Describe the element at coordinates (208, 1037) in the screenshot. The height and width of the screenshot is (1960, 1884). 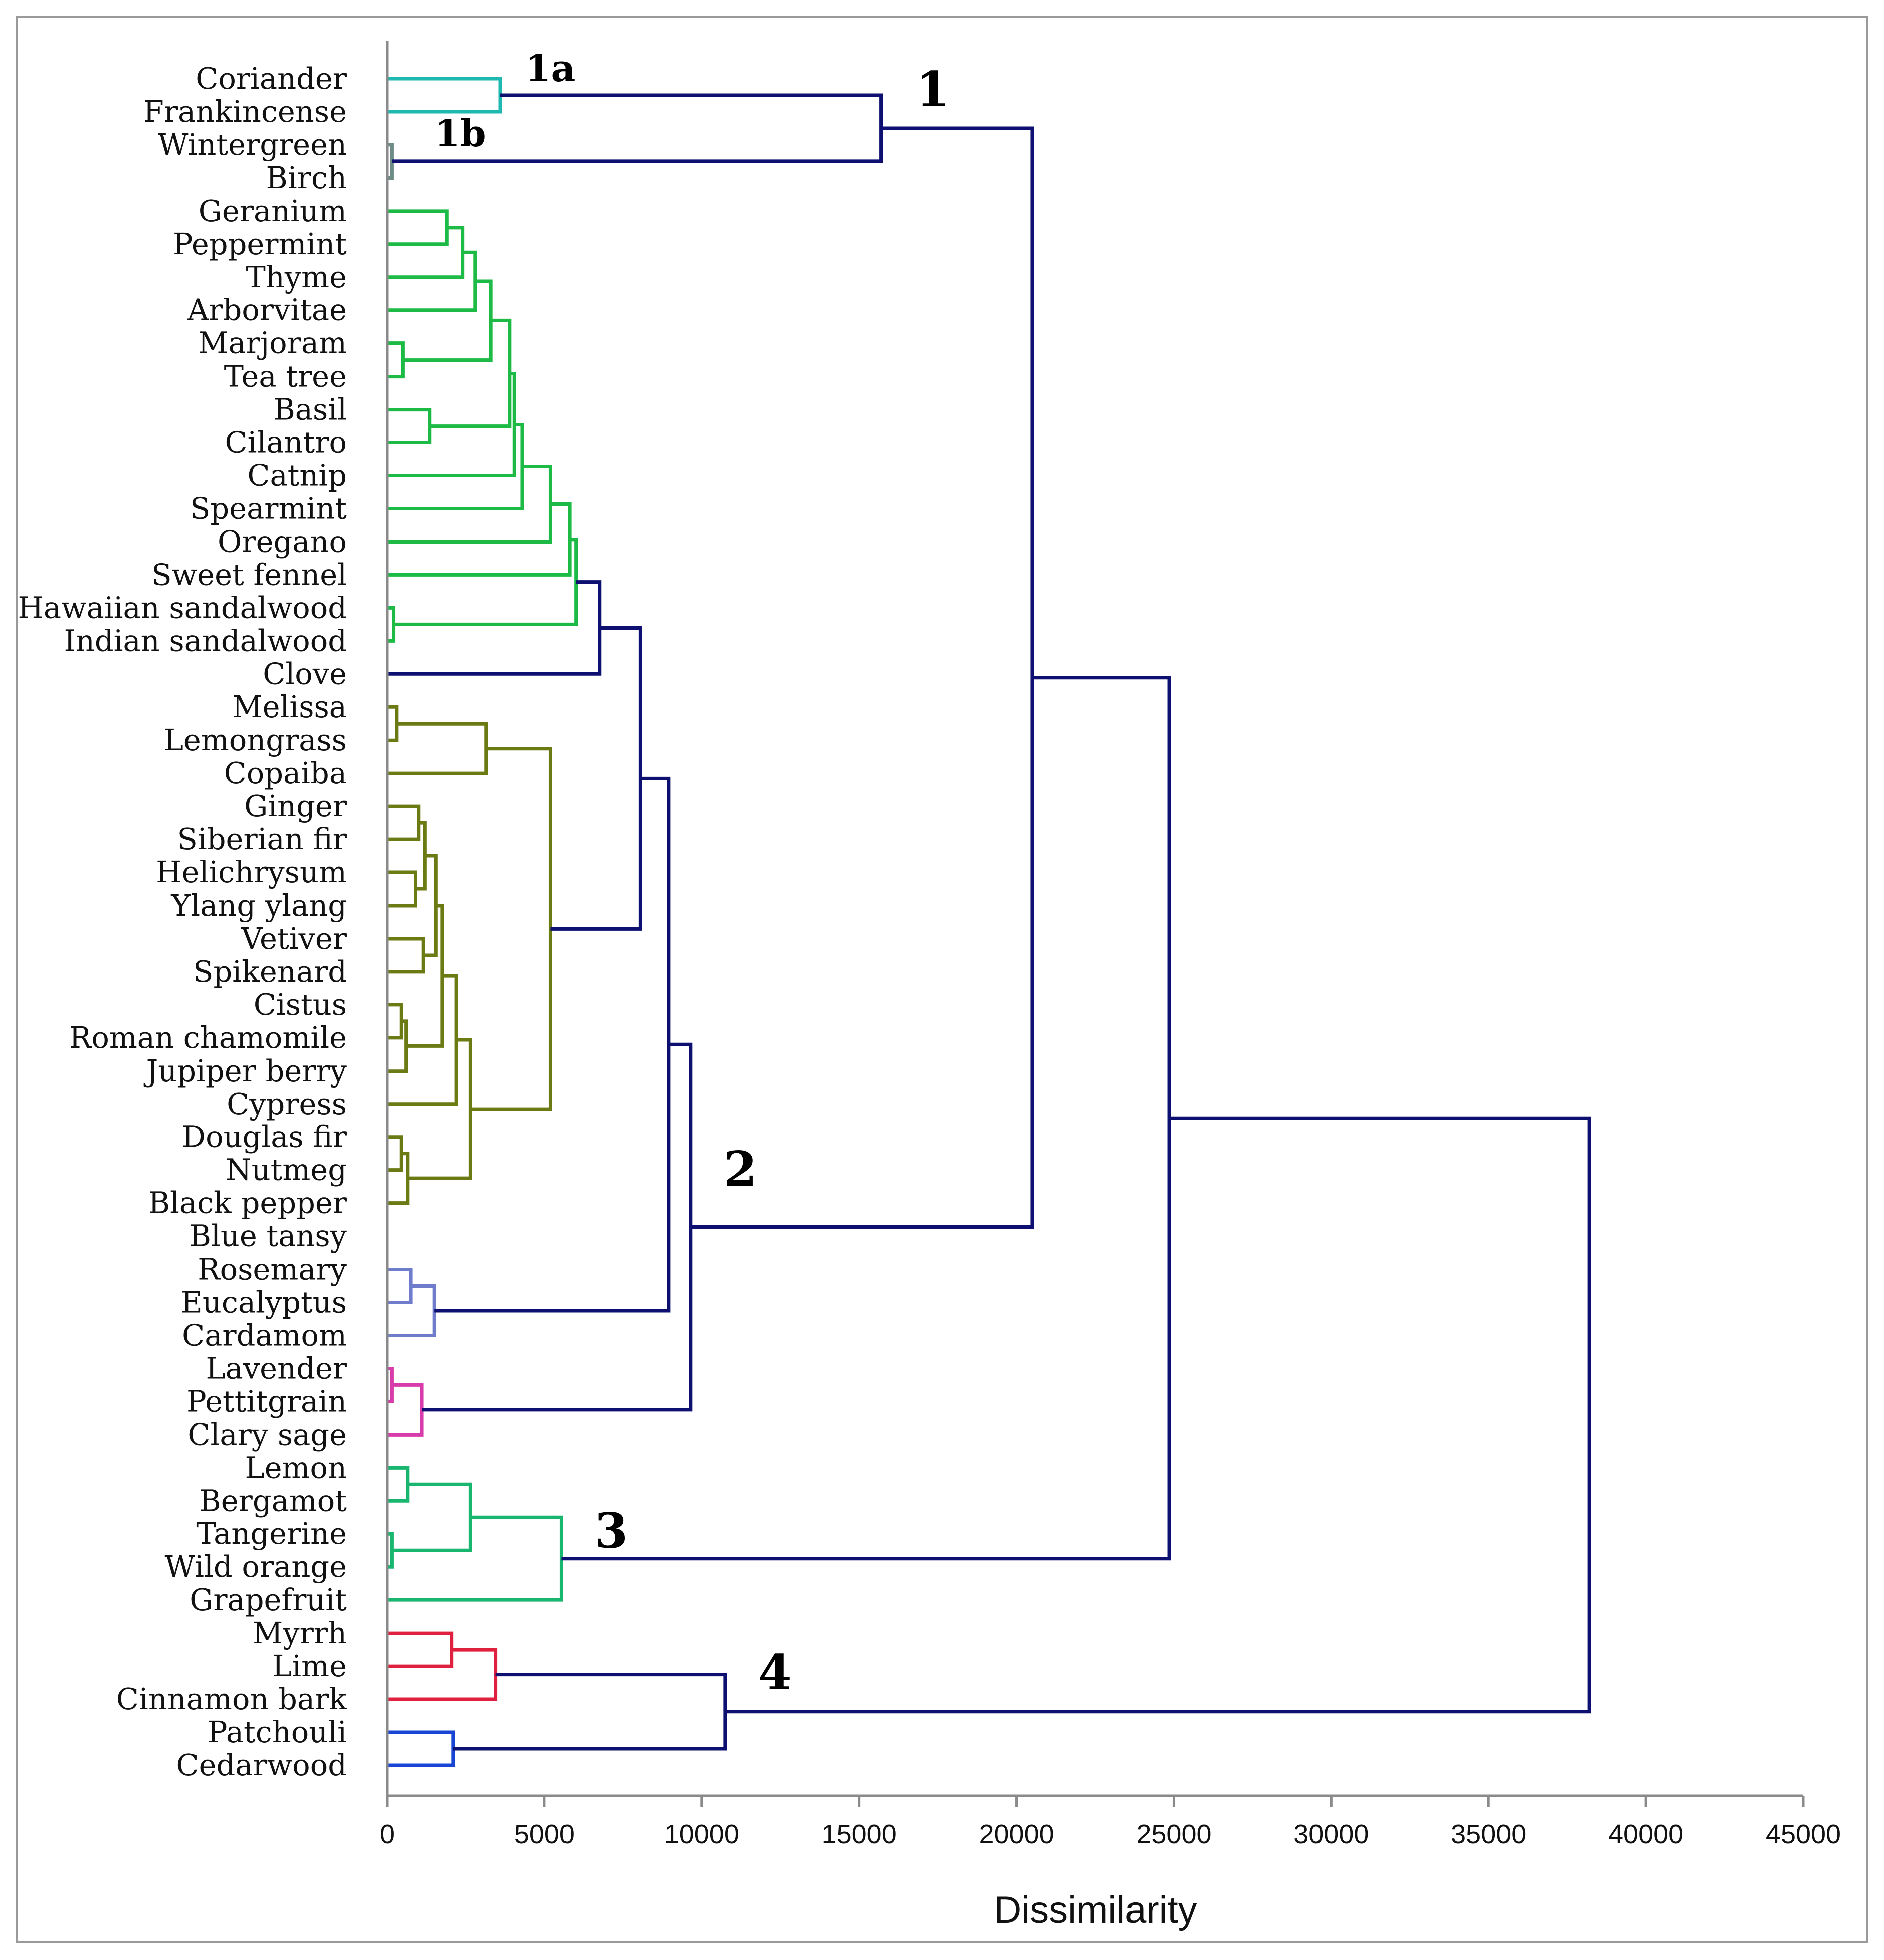
I see `leaf-label-roman-chamomile: Roman chamomile` at that location.